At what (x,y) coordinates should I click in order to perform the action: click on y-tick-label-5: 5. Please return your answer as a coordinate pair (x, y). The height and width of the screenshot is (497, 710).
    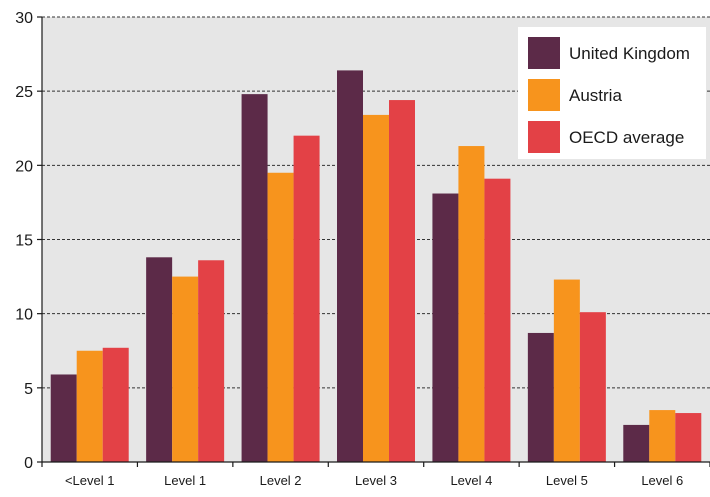
    Looking at the image, I should click on (28, 389).